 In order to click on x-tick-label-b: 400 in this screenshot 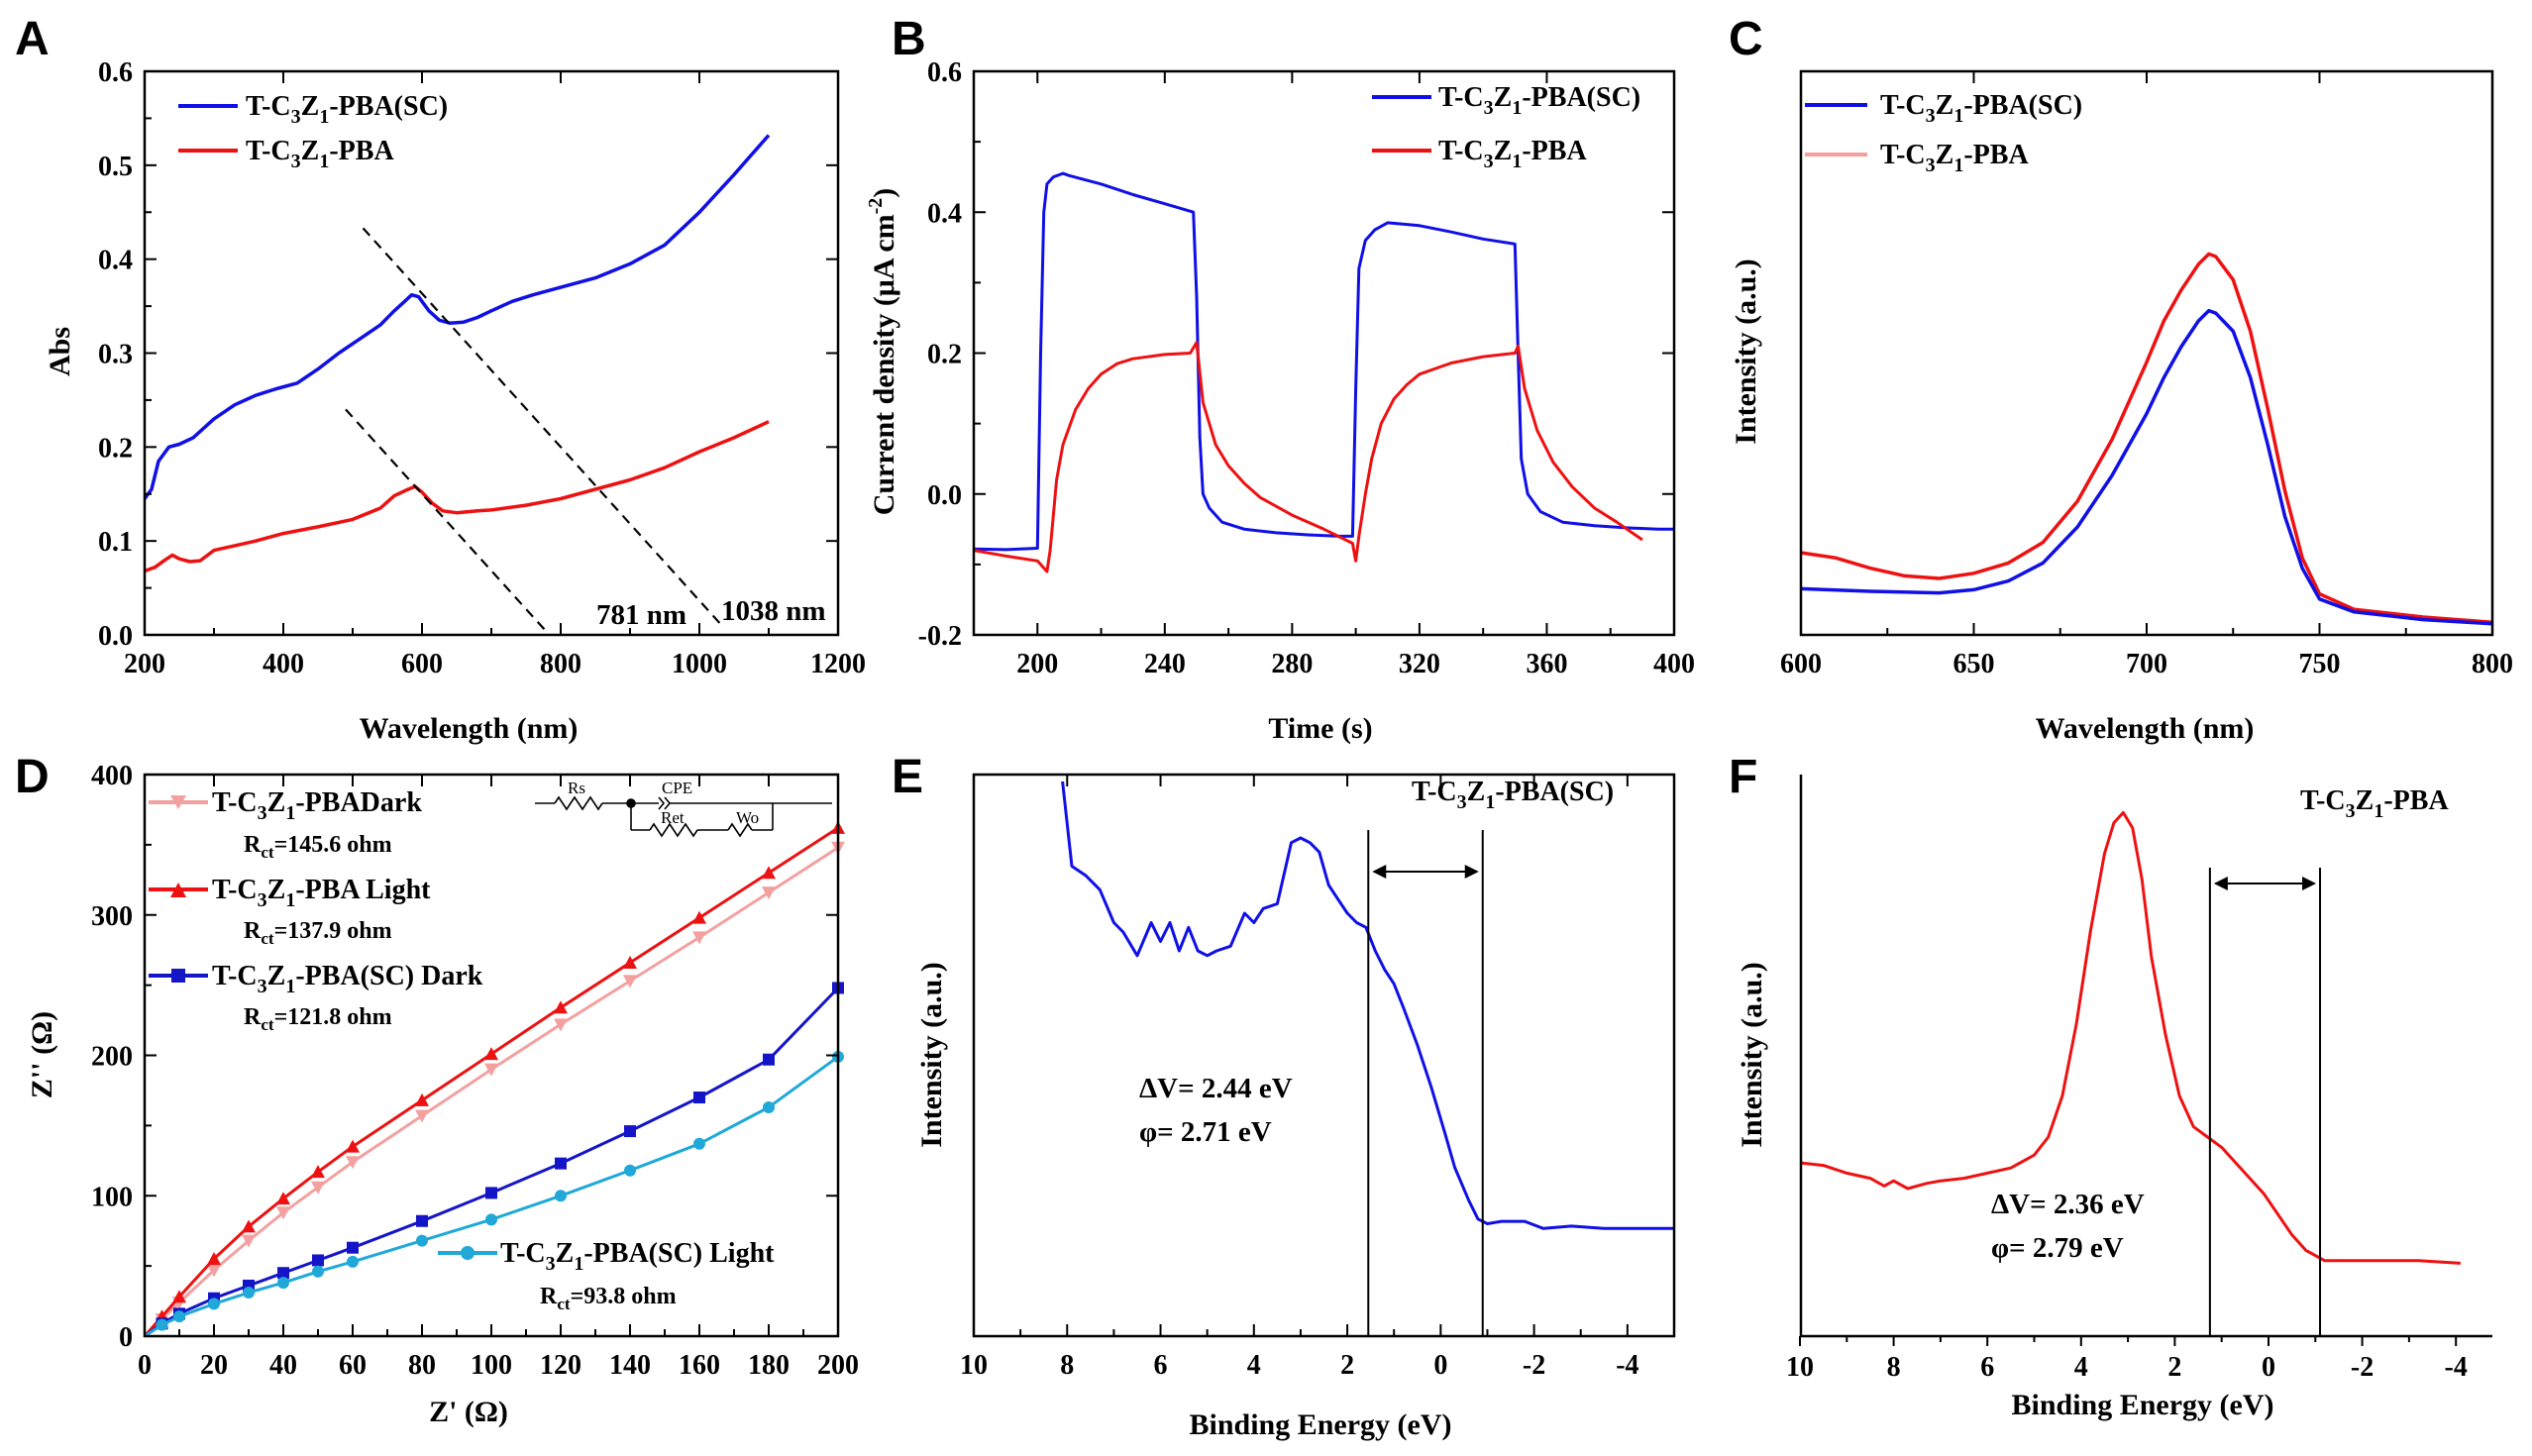, I will do `click(1674, 664)`.